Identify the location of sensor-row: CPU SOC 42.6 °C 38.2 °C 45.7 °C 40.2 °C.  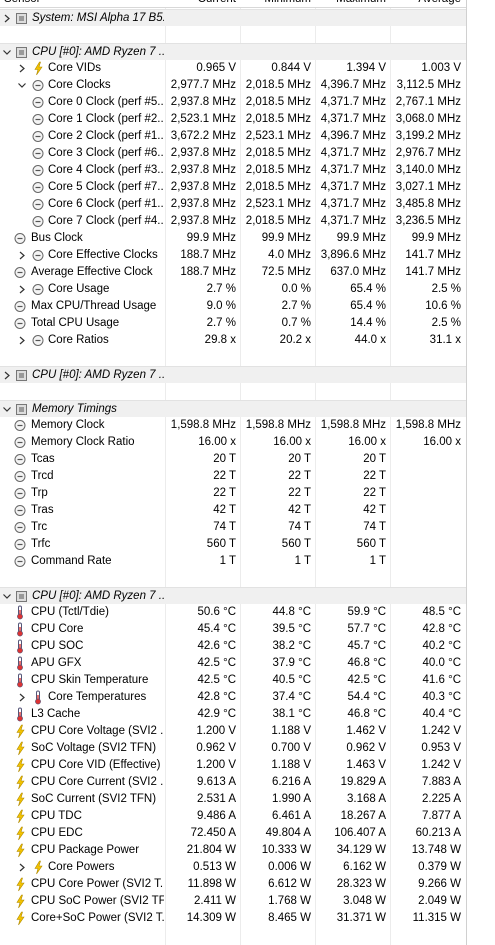
(233, 646).